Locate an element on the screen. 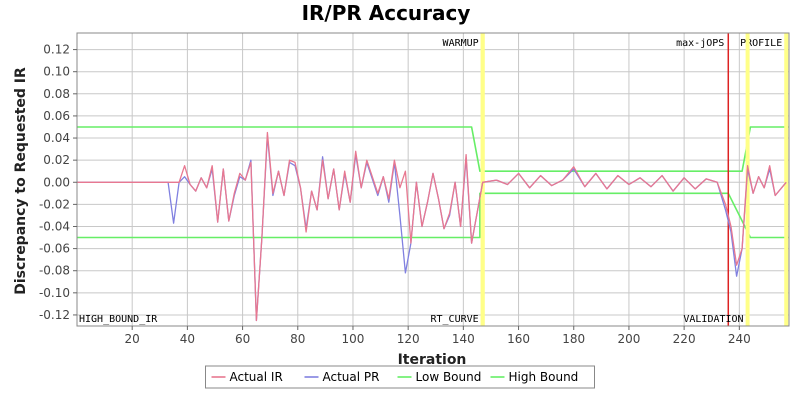 This screenshot has height=400, width=800. legend-item-high-bound: High Bound is located at coordinates (544, 377).